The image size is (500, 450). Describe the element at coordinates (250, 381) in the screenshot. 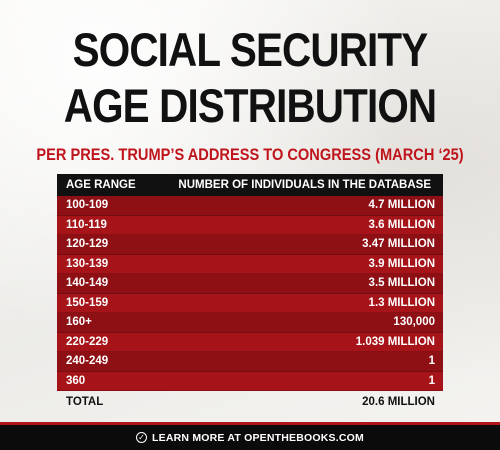

I see `table-row: 360 1` at that location.